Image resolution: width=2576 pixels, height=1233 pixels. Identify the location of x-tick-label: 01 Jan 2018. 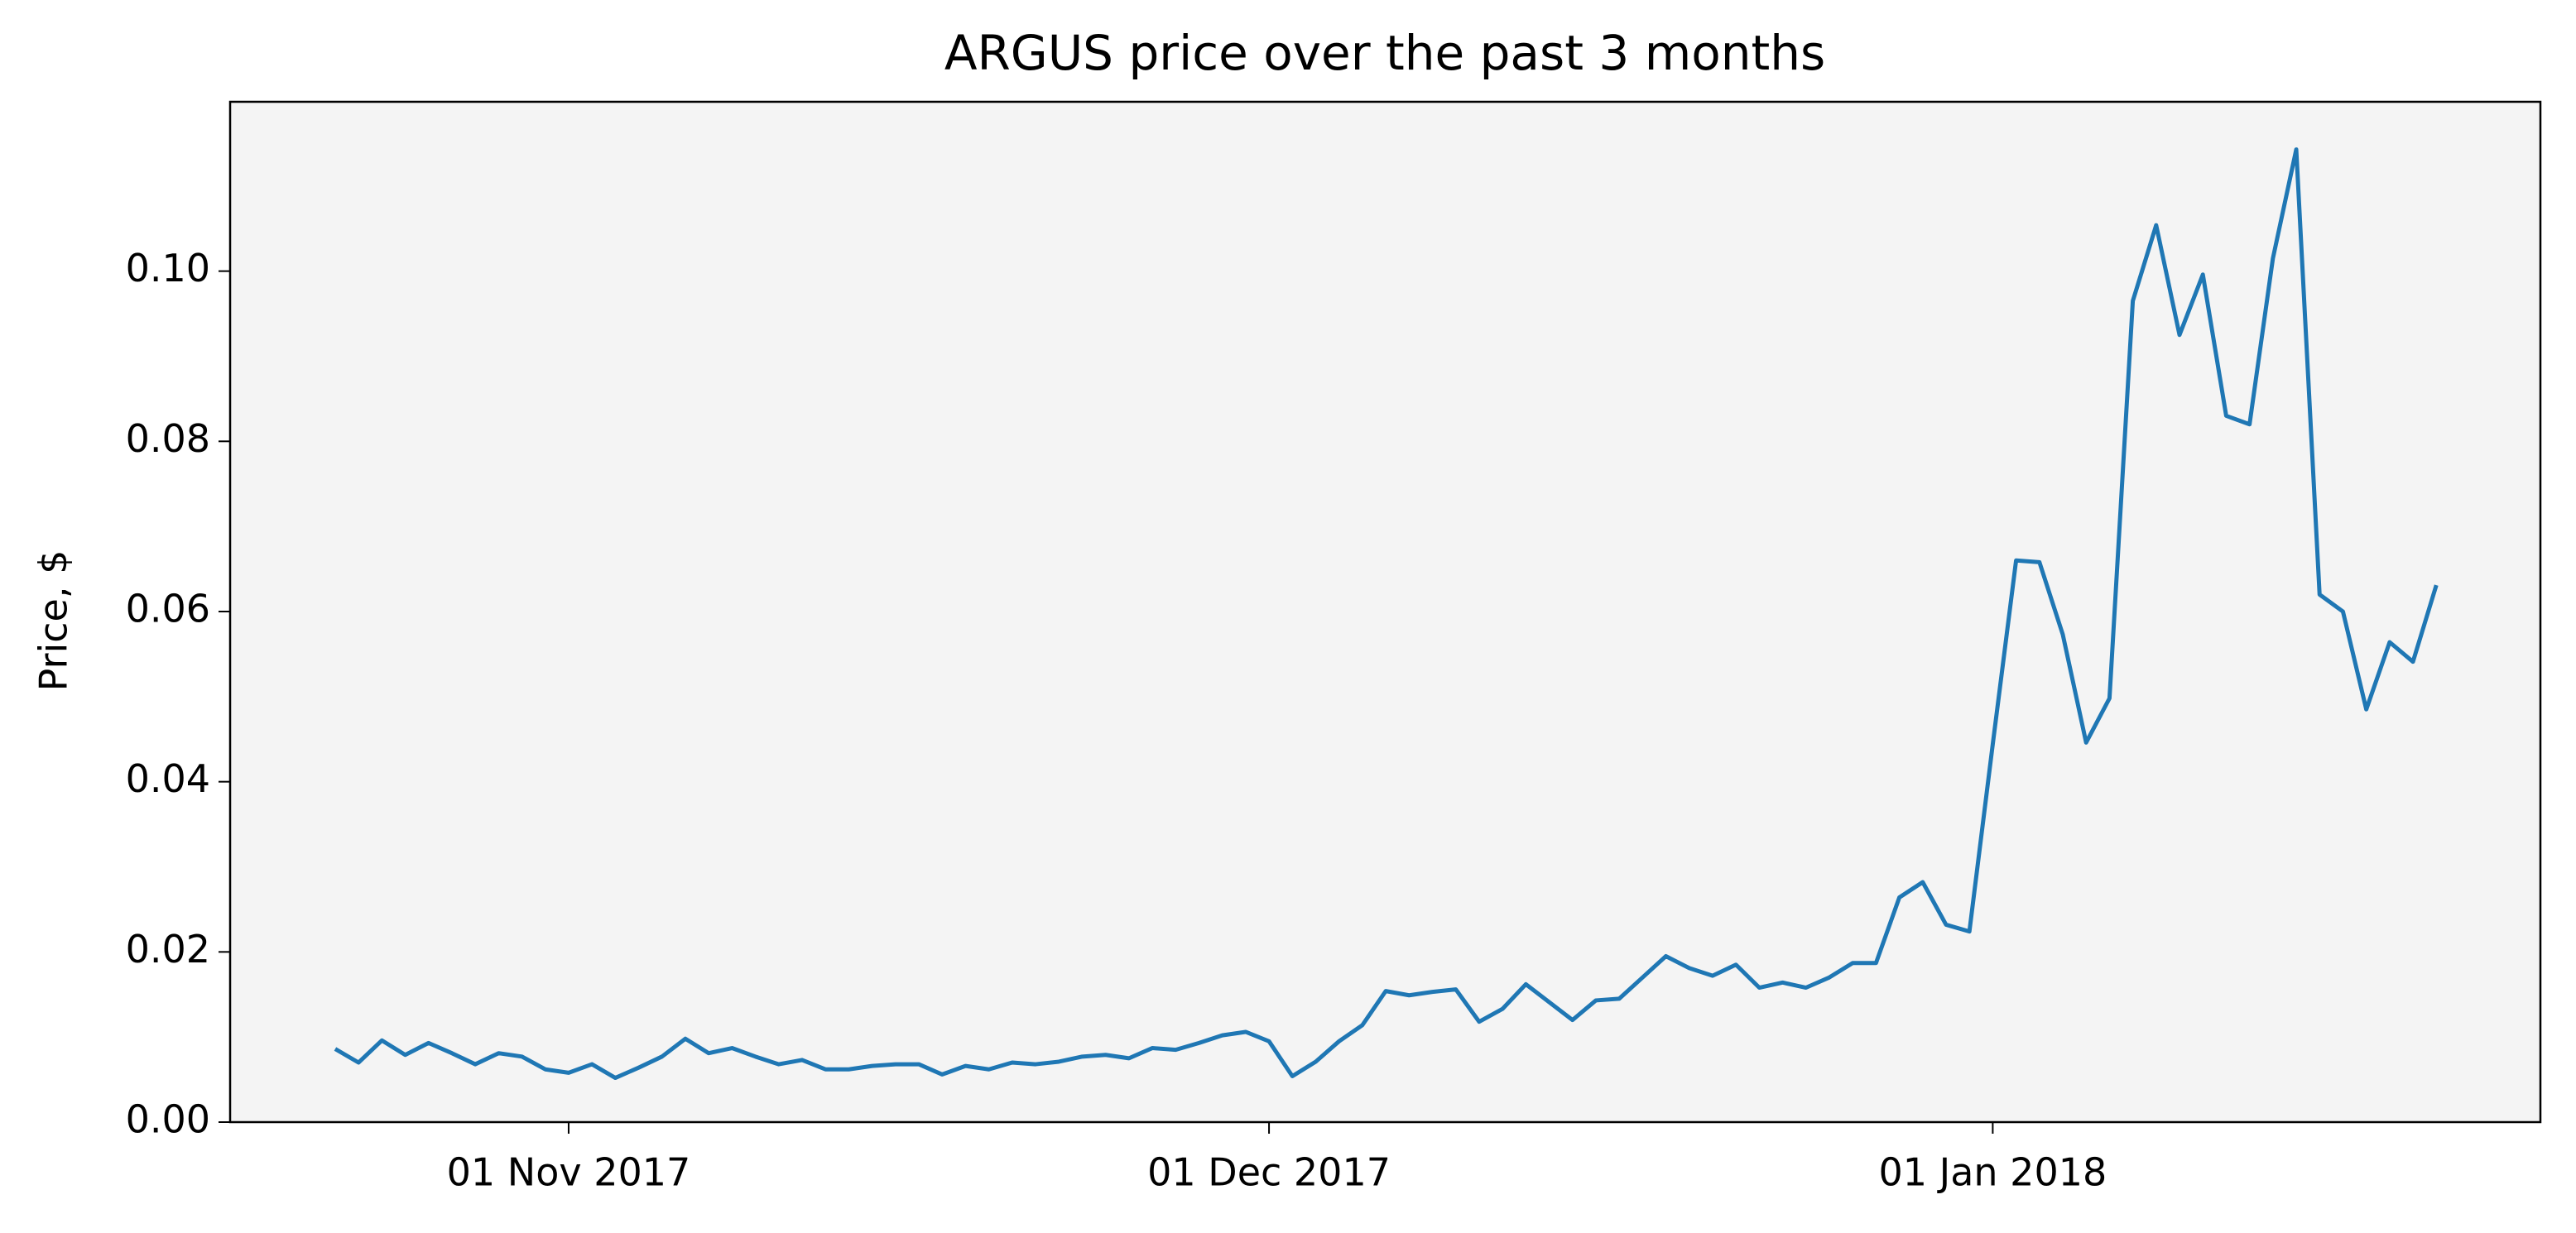
(1993, 1172).